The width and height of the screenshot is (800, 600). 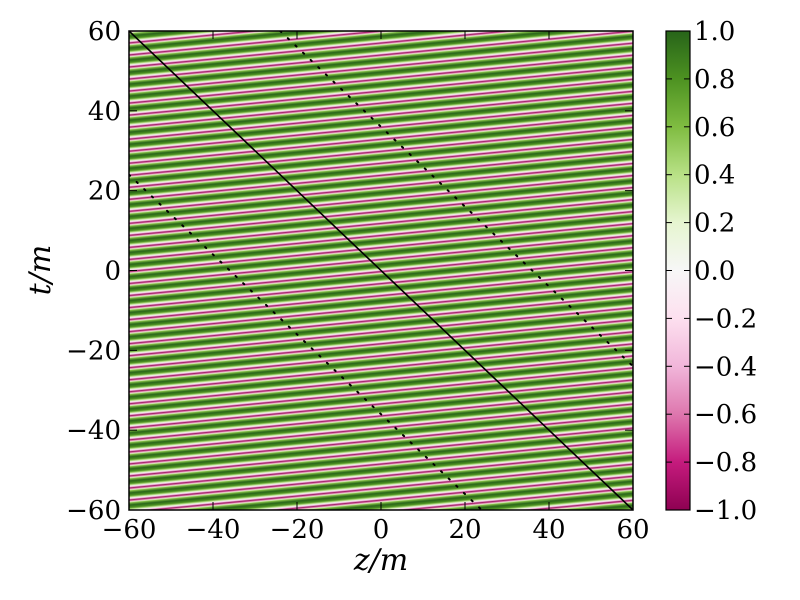 I want to click on colorbar-ticks: 1.0 0.8 0.6 0.4 0.2 0.0 −0.2 −0.4 −0.6 −0.8 −1.0, so click(x=711, y=271).